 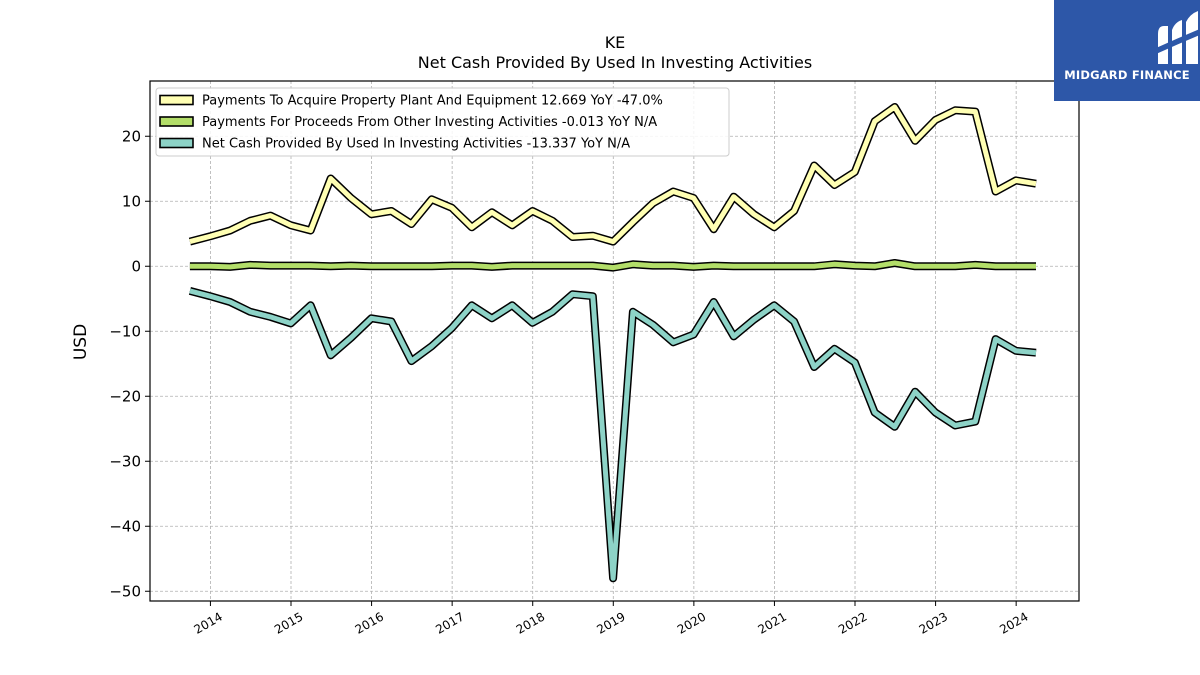 I want to click on x-tick-label: 2015, so click(x=288, y=622).